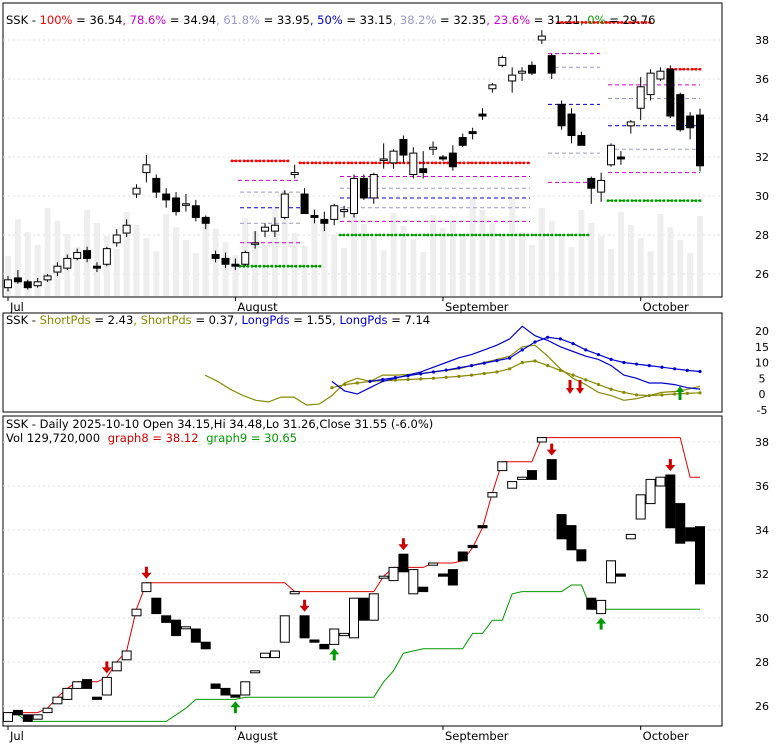  Describe the element at coordinates (162, 320) in the screenshot. I see `legend-item-label: , ShortPds` at that location.